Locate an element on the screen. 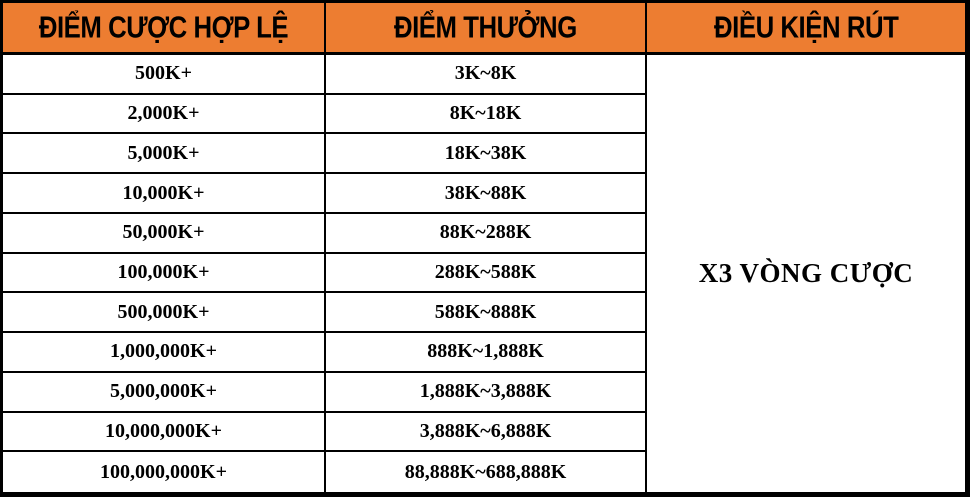  col-header-withdraw-condition: ĐIỀU KIỆN RÚT is located at coordinates (806, 29).